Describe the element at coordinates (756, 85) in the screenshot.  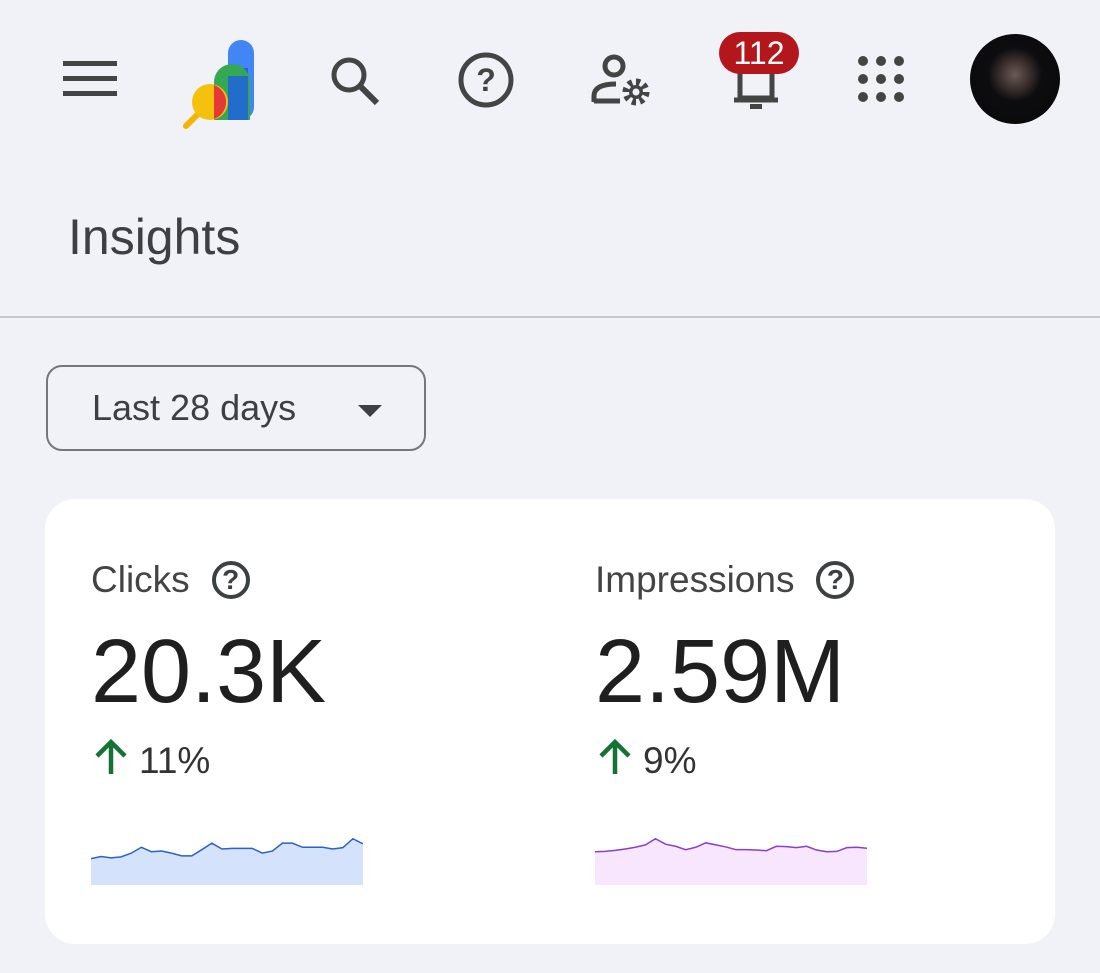
I see `notifications-bell-icon` at that location.